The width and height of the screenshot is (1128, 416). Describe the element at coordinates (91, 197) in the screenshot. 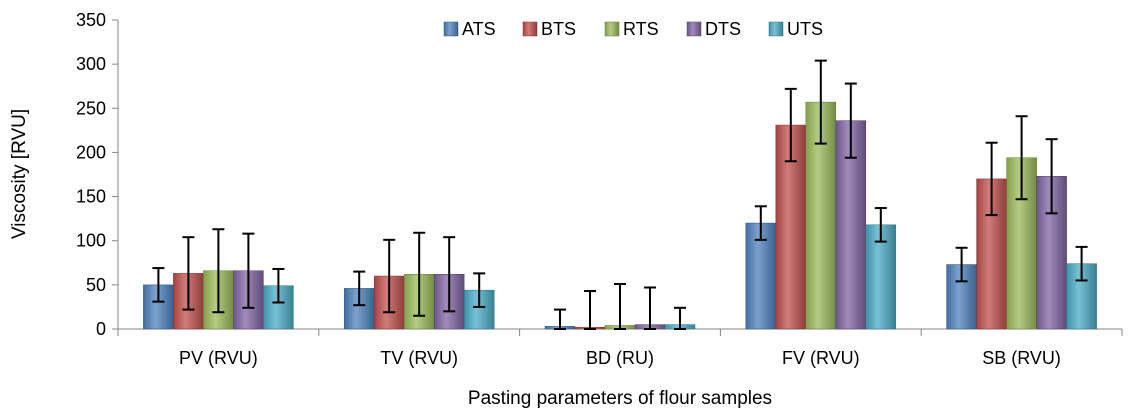

I see `y-tick-label: 150` at that location.